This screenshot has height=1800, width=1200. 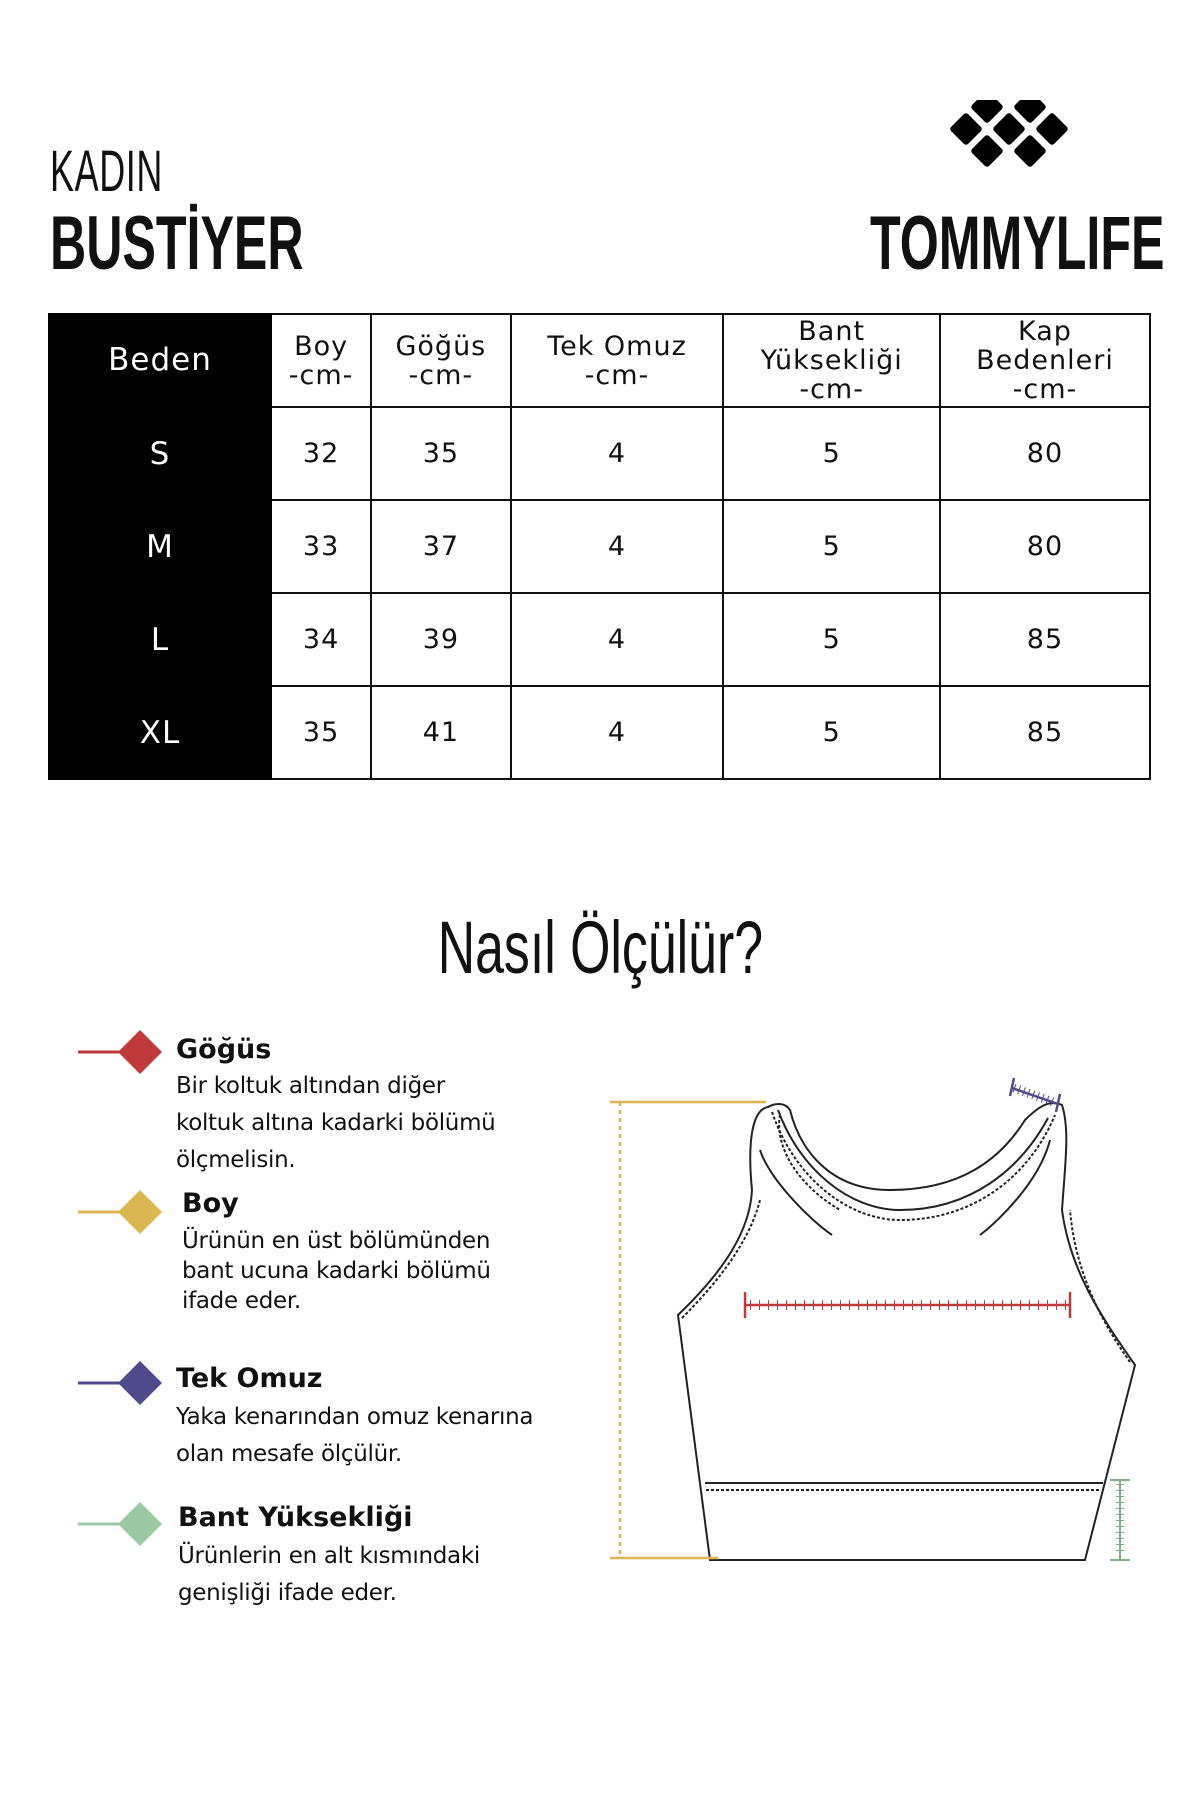 I want to click on legend-line: Bir koltuk altından diğer, so click(x=310, y=1086).